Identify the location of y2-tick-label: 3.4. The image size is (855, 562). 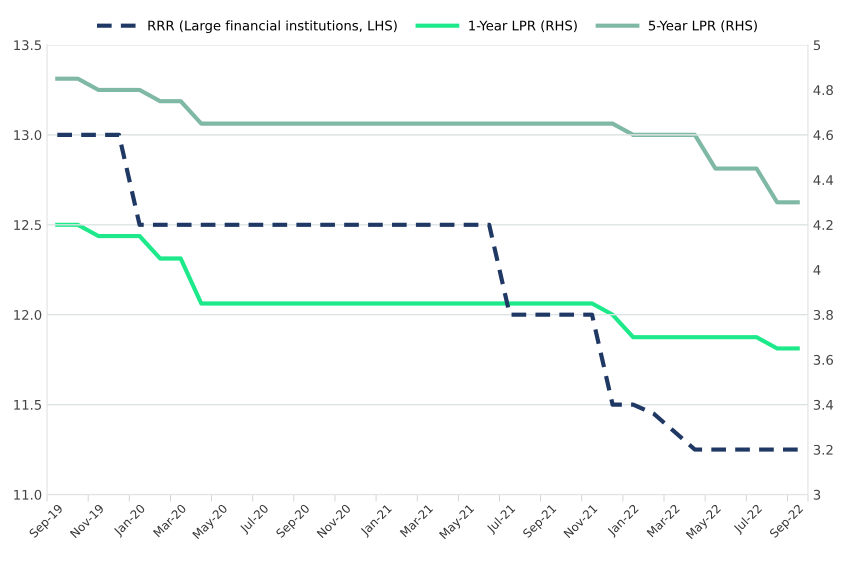
(824, 405).